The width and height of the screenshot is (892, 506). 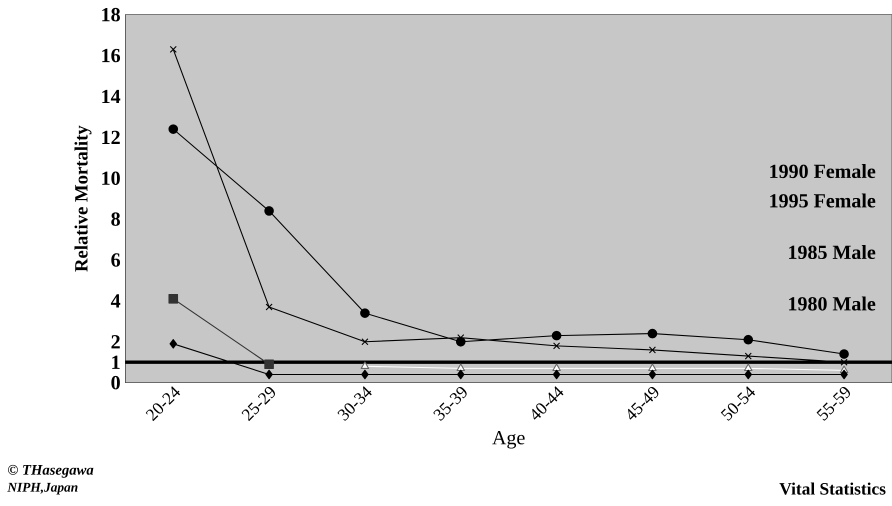 What do you see at coordinates (115, 219) in the screenshot?
I see `y-tick-label: 8` at bounding box center [115, 219].